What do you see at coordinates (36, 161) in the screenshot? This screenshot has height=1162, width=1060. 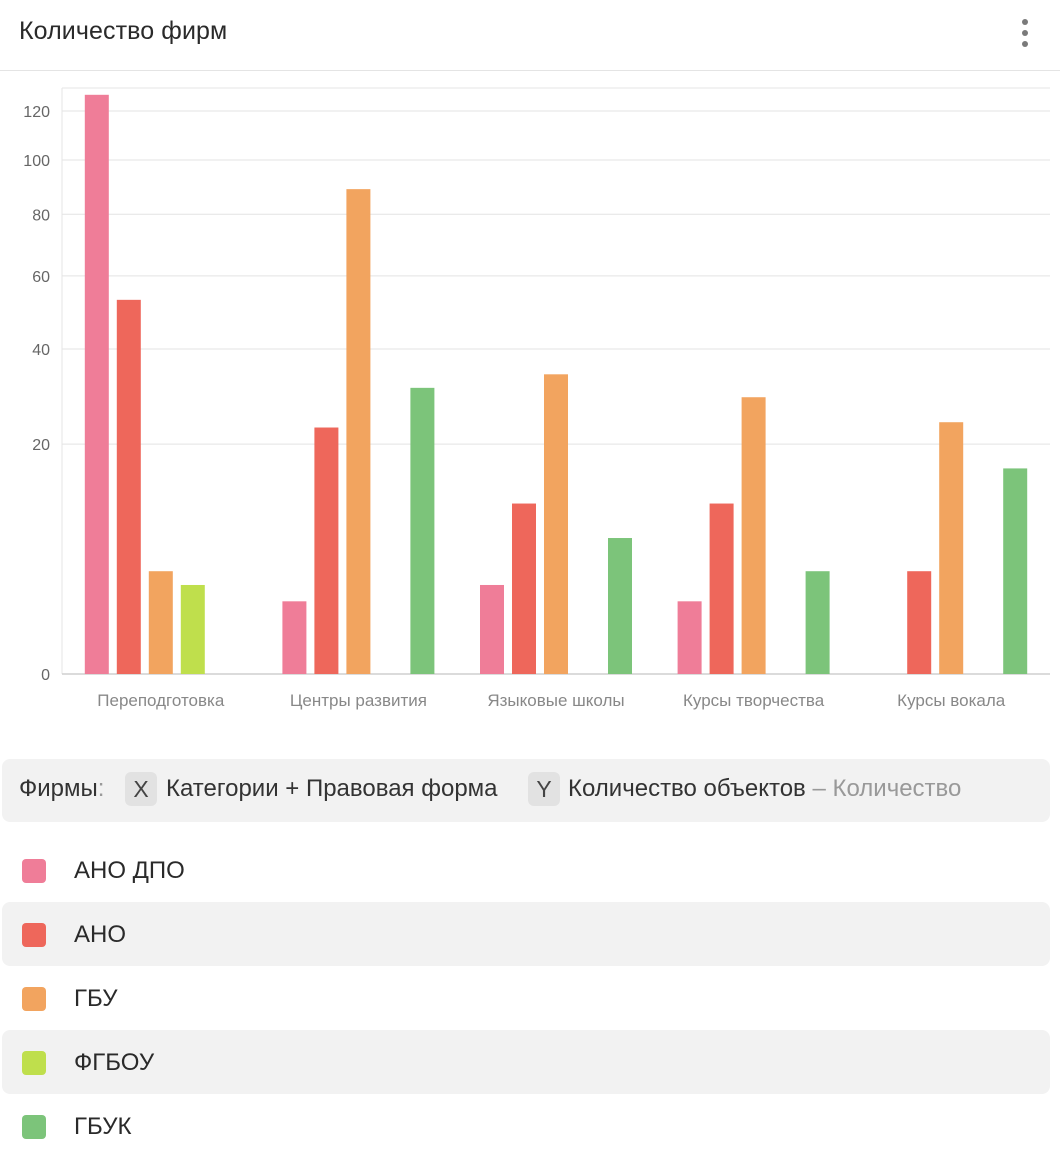 I see `y-tick-label: 100` at bounding box center [36, 161].